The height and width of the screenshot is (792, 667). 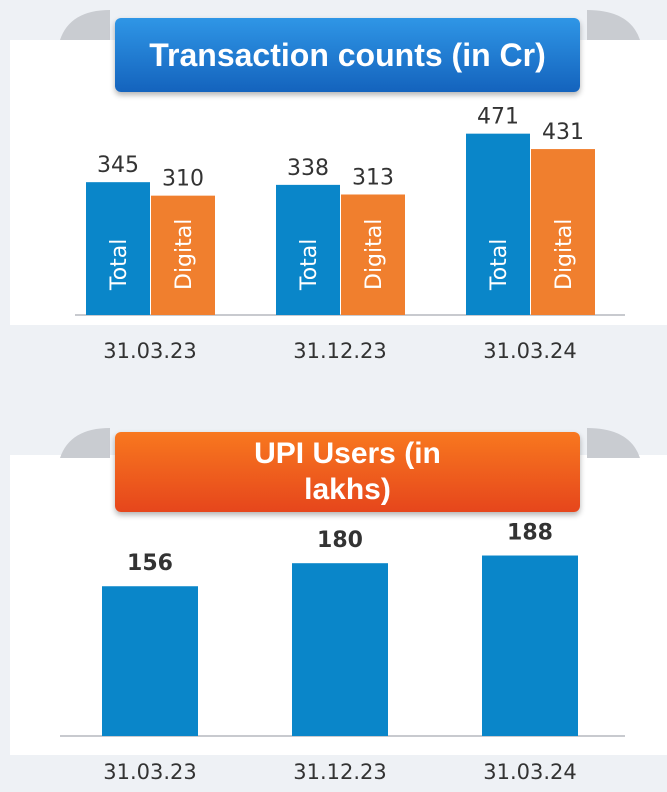 I want to click on data-label: 345, so click(x=118, y=165).